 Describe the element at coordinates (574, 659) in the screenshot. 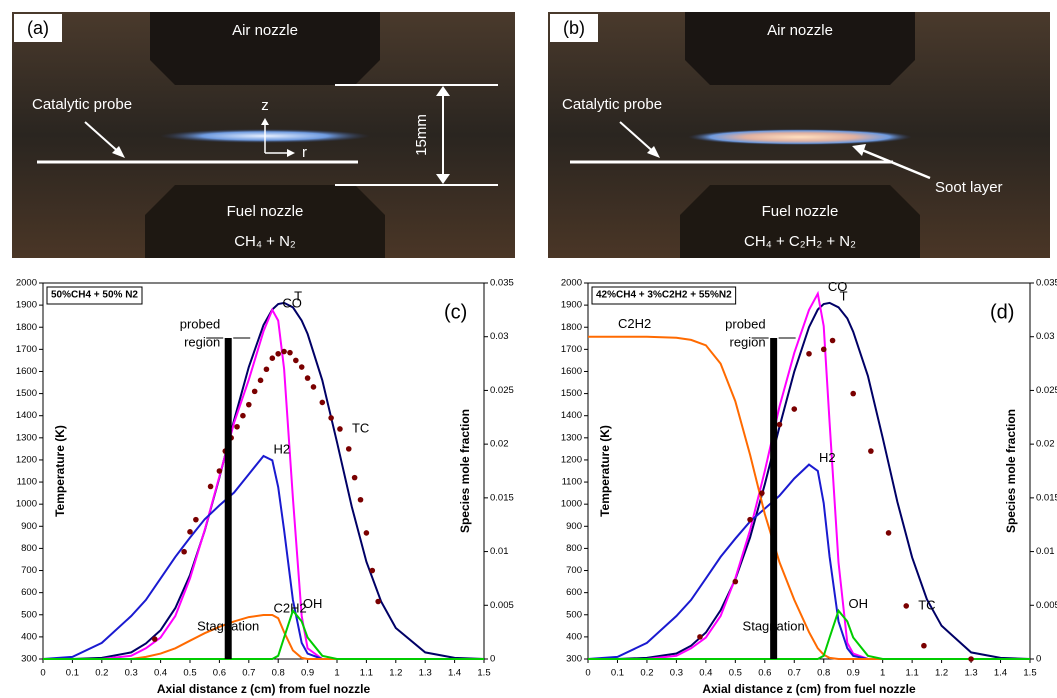

I see `y-tick-label: 300` at that location.